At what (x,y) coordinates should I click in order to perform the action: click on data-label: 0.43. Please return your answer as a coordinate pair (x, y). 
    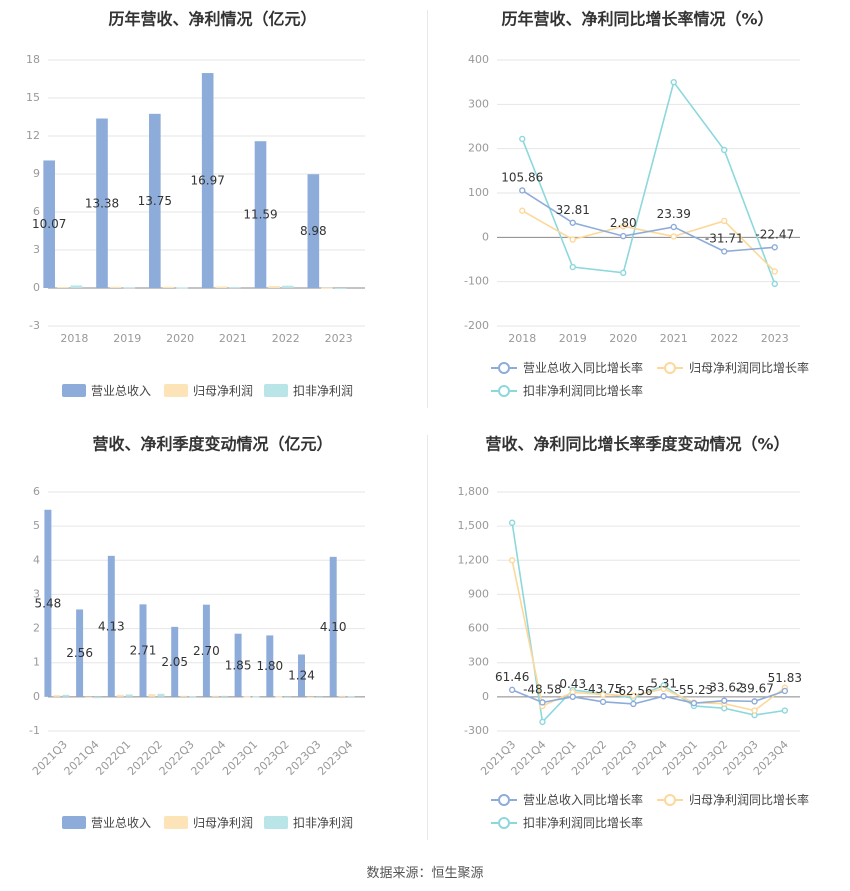
    Looking at the image, I should click on (572, 684).